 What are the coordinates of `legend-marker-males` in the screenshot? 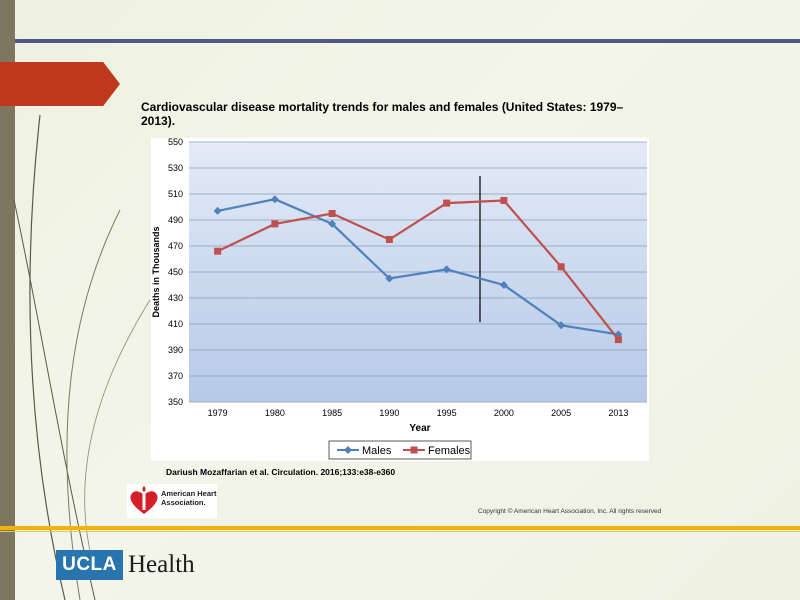 It's located at (348, 450).